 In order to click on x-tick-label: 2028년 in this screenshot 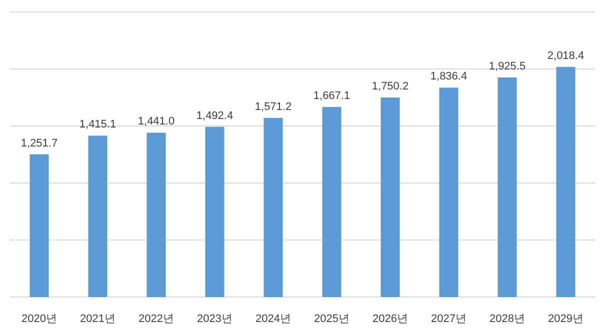, I will do `click(507, 319)`.